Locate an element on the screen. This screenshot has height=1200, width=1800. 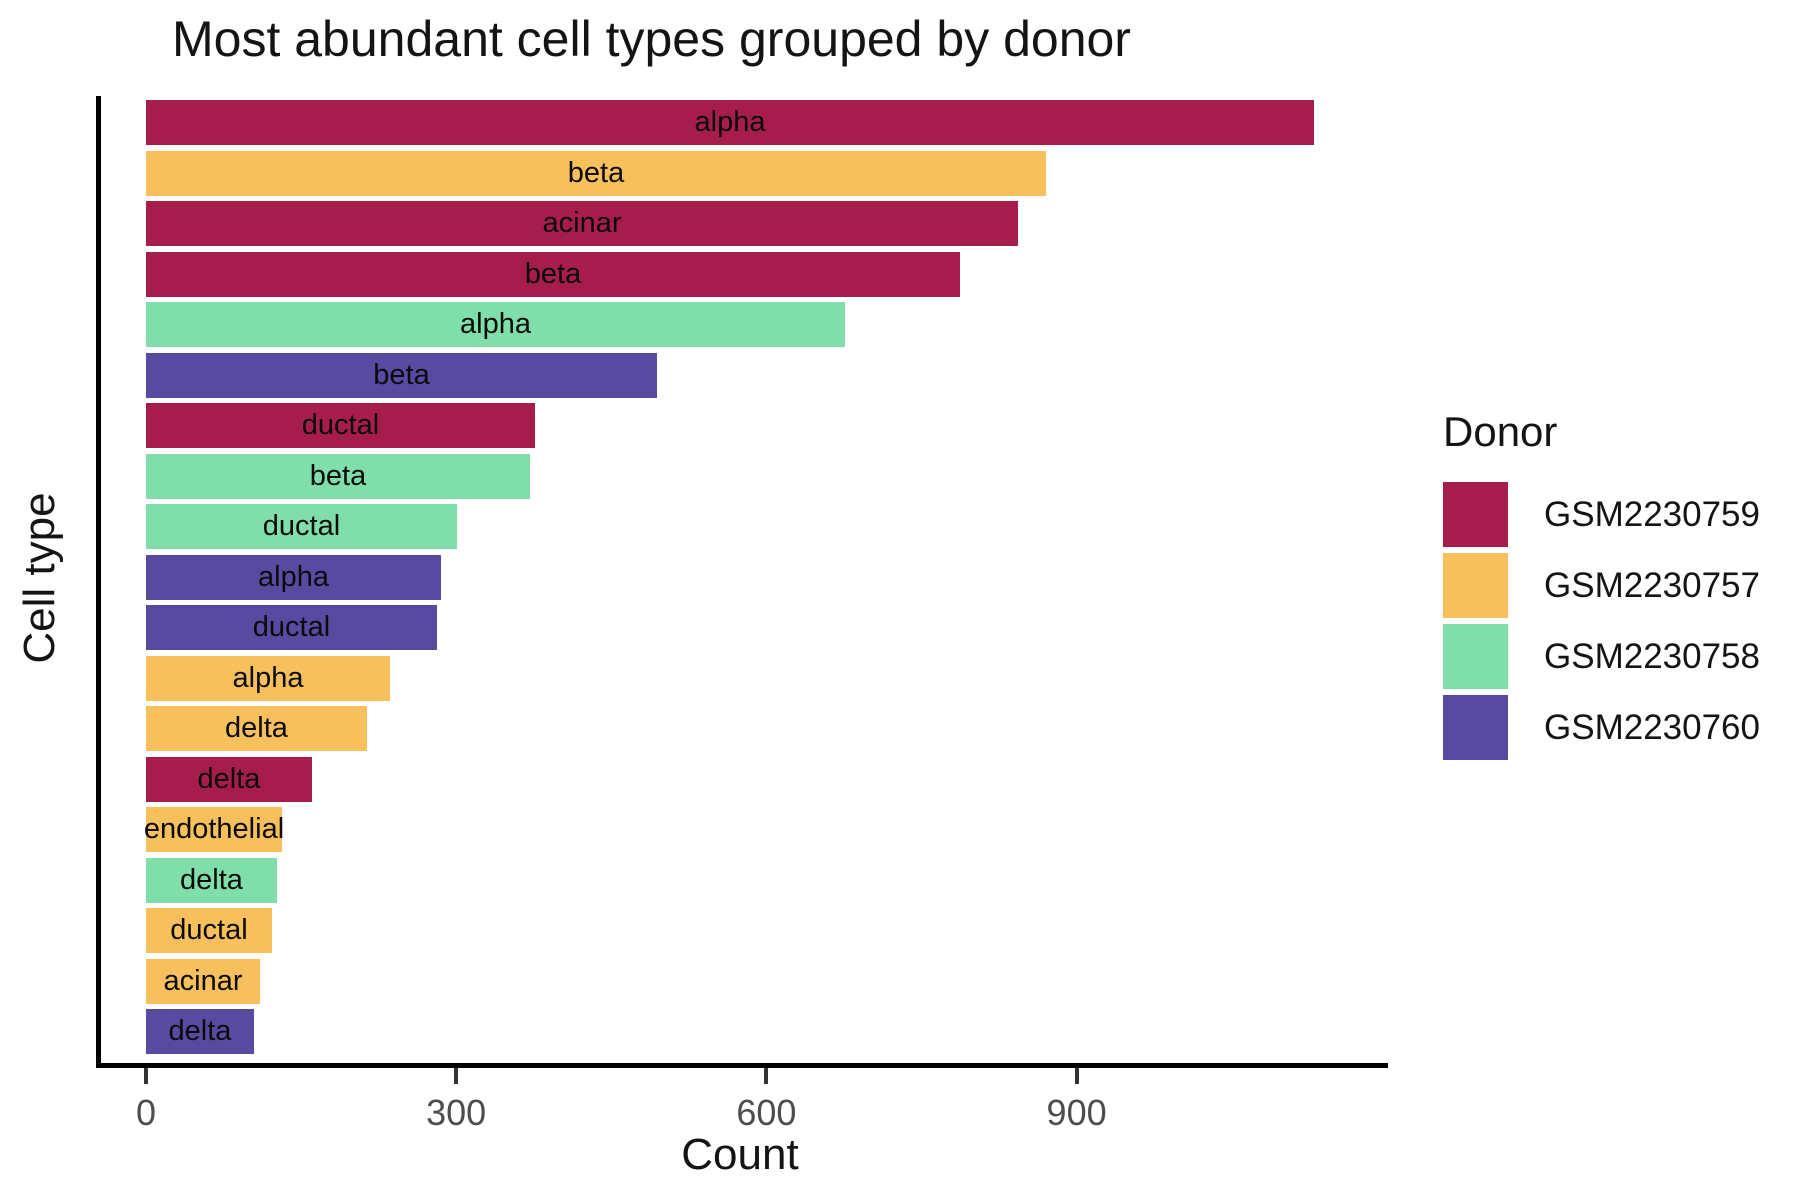
legend-item: GSM2230757 is located at coordinates (1601, 585).